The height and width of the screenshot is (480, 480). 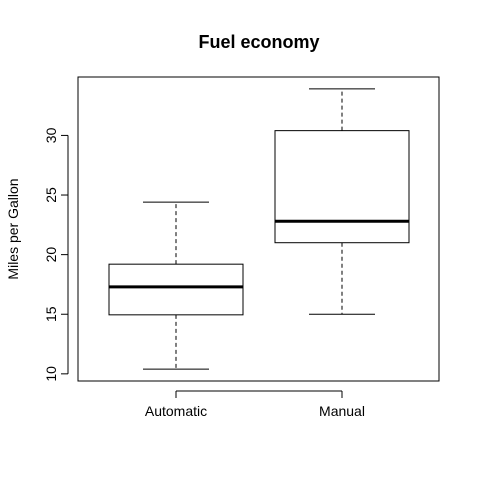 What do you see at coordinates (342, 411) in the screenshot?
I see `x-tick-label: Manual` at bounding box center [342, 411].